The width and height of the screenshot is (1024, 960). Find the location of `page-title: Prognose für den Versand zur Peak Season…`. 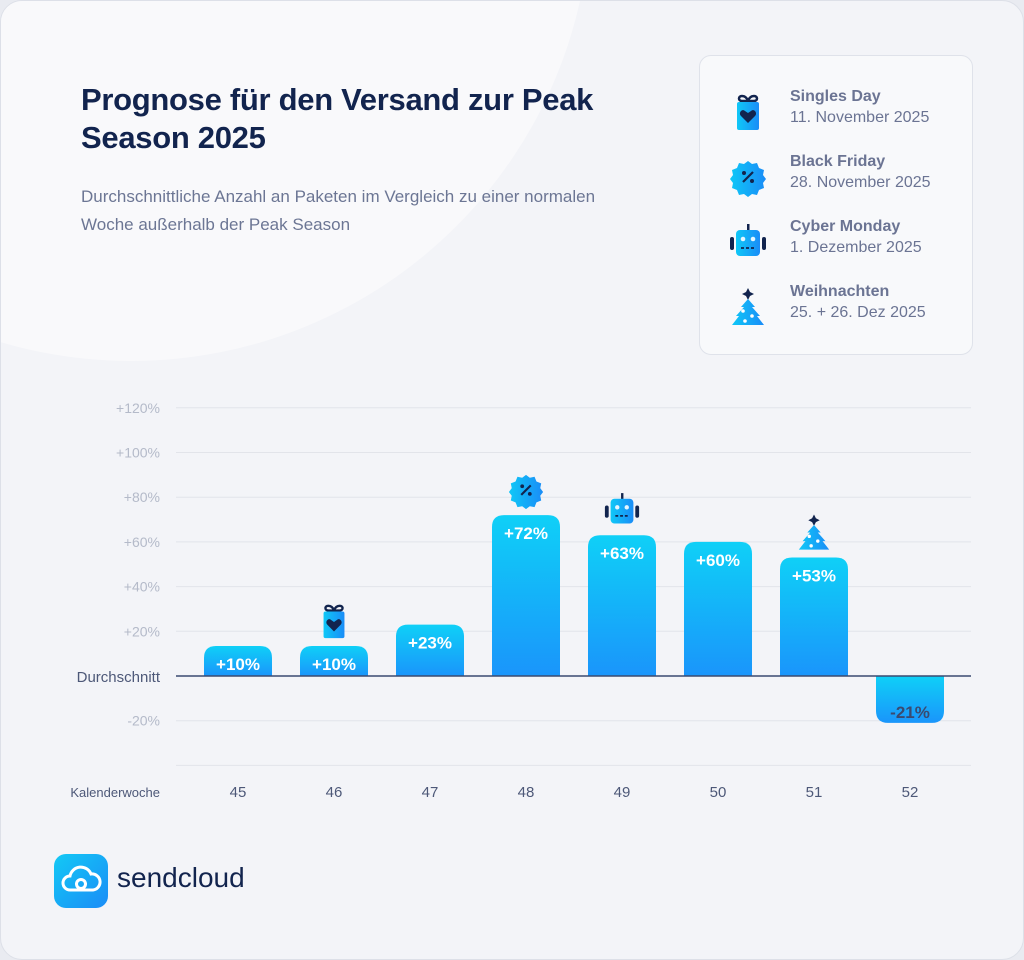

page-title: Prognose für den Versand zur Peak Season… is located at coordinates (337, 118).